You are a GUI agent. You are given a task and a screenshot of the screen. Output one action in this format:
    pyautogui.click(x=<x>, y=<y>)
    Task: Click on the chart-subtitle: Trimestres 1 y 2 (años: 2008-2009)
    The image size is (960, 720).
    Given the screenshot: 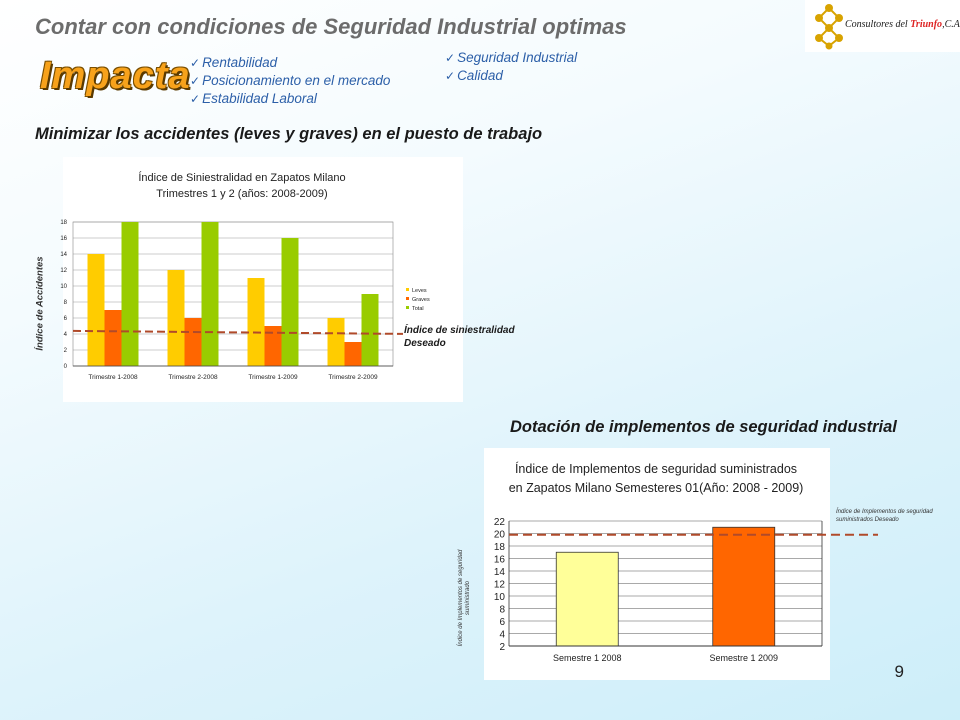 What is the action you would take?
    pyautogui.click(x=241, y=194)
    